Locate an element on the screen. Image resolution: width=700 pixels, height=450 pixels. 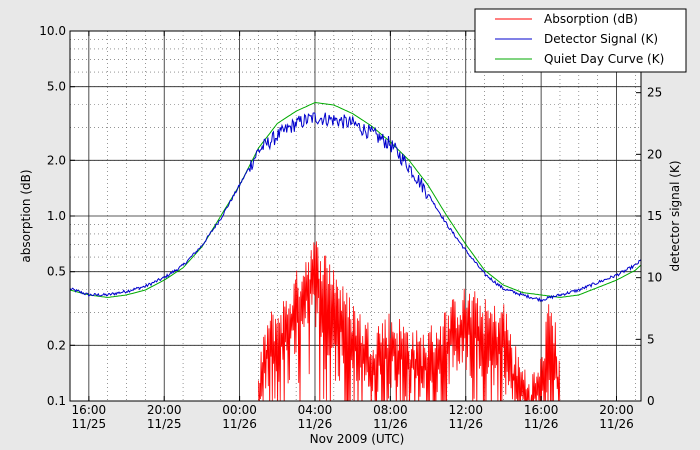
legend-label-2: Quiet Day Curve (K) is located at coordinates (604, 59).